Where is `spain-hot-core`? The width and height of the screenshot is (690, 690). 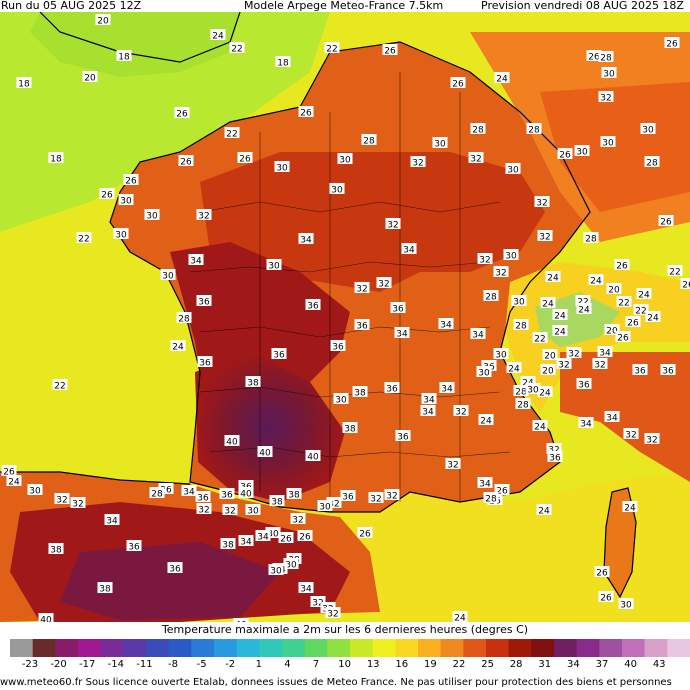
spain-hot-core is located at coordinates (170, 581).